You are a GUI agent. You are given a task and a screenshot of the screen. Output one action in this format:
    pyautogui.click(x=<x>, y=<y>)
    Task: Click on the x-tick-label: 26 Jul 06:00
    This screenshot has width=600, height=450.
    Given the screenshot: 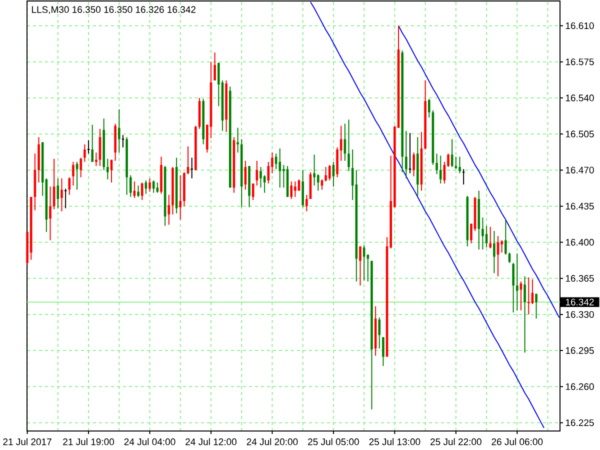 What is the action you would take?
    pyautogui.click(x=517, y=442)
    